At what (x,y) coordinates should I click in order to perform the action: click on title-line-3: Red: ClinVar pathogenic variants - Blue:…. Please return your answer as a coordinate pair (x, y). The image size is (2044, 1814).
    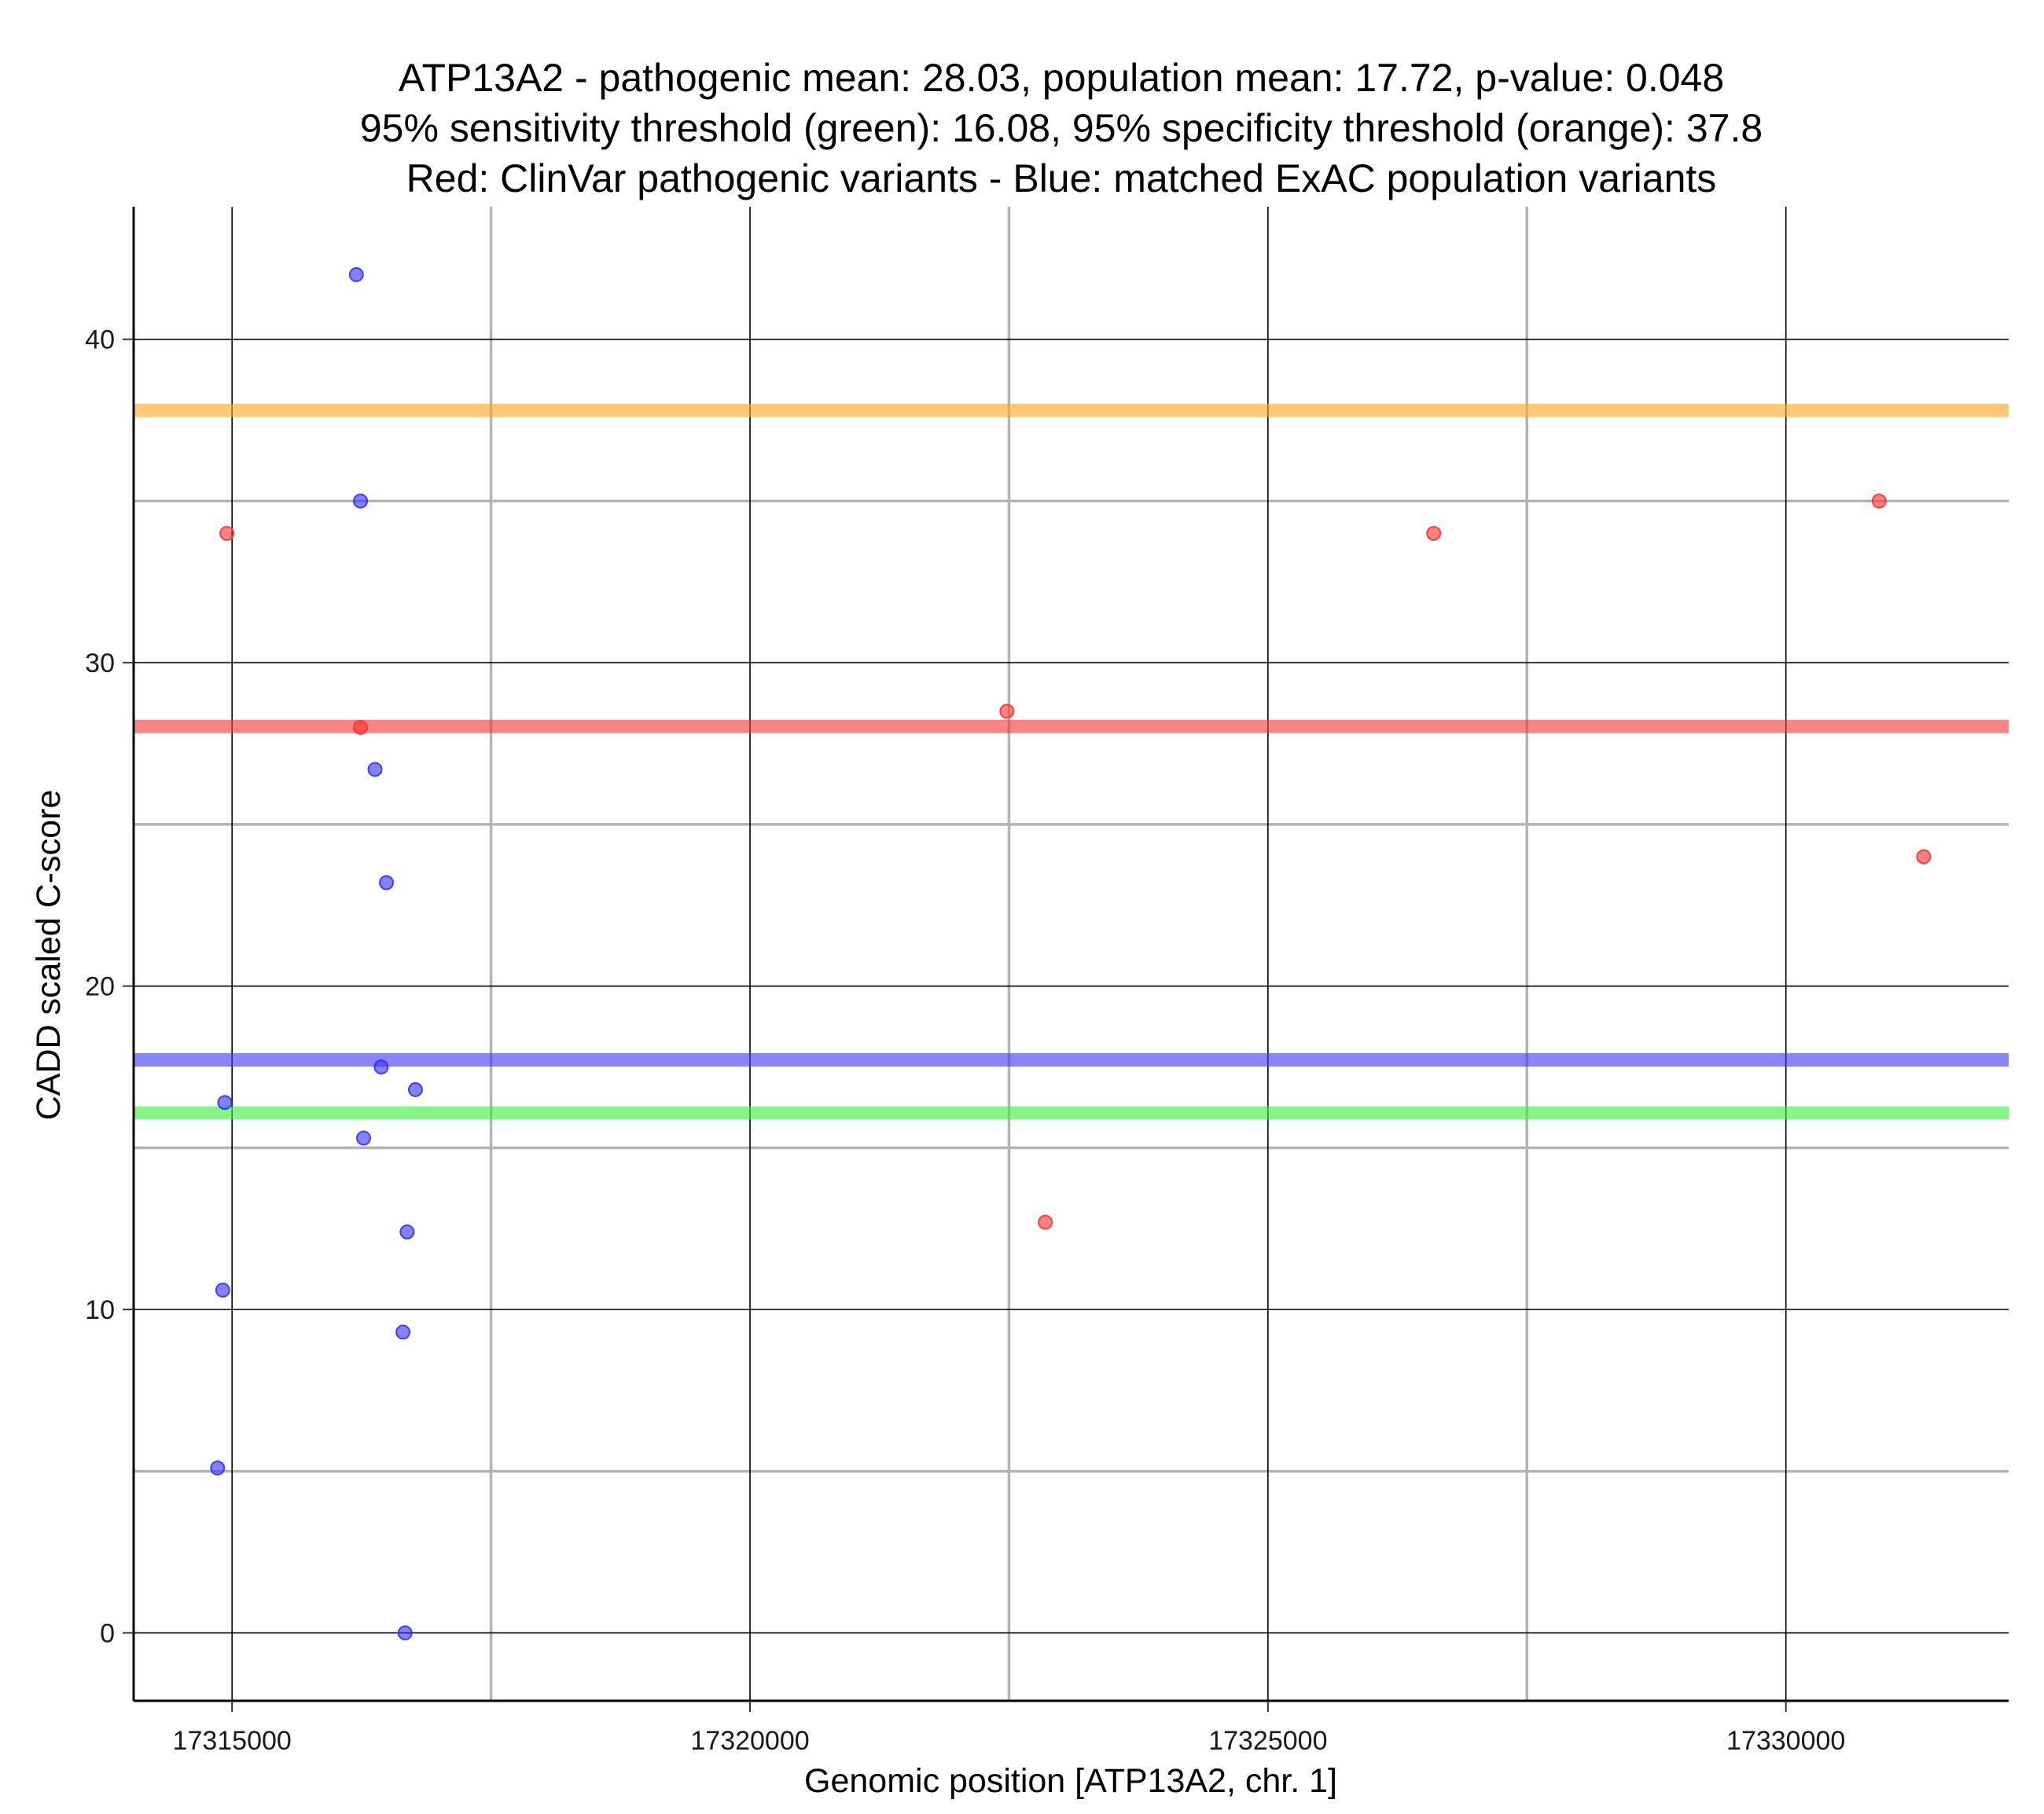
    Looking at the image, I should click on (1062, 178).